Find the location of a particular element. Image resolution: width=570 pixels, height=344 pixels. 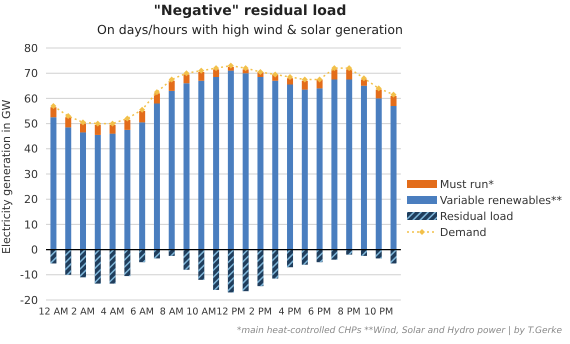

y-tick-label: 50 is located at coordinates (31, 124).